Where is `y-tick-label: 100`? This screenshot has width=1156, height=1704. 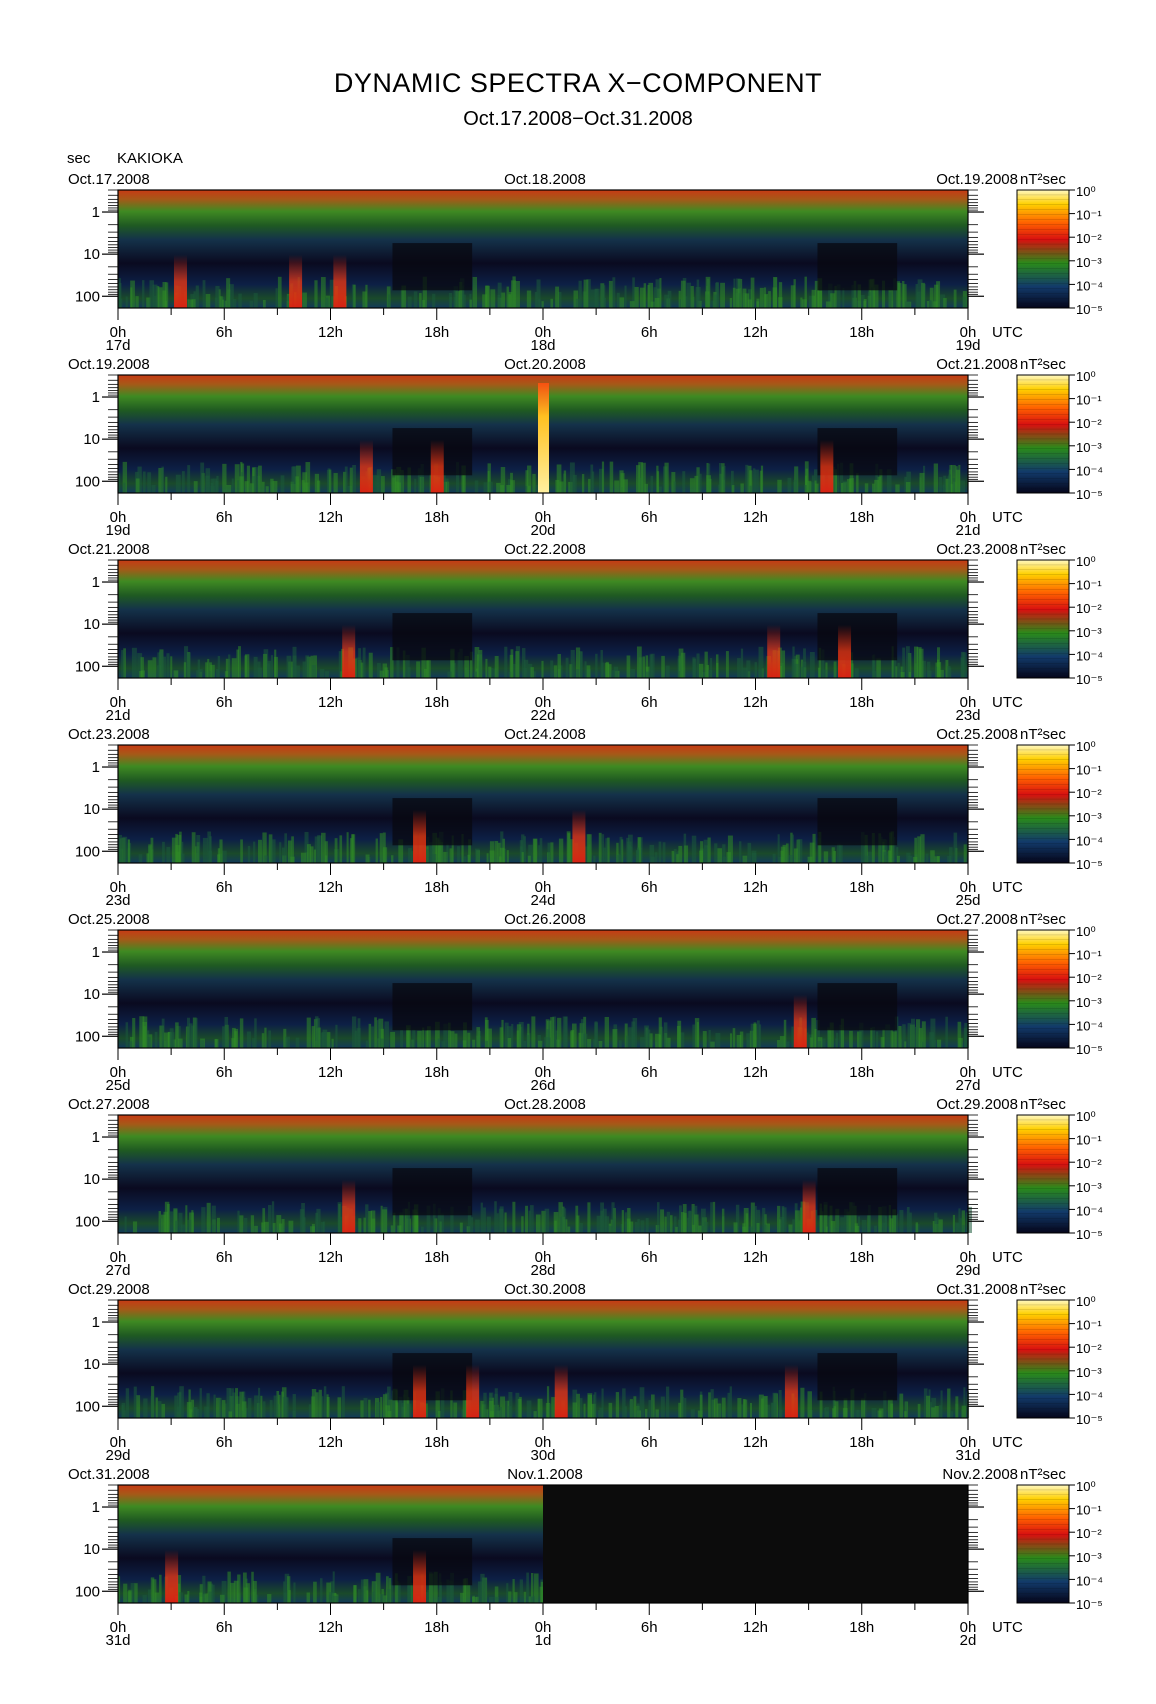
y-tick-label: 100 is located at coordinates (87, 1591).